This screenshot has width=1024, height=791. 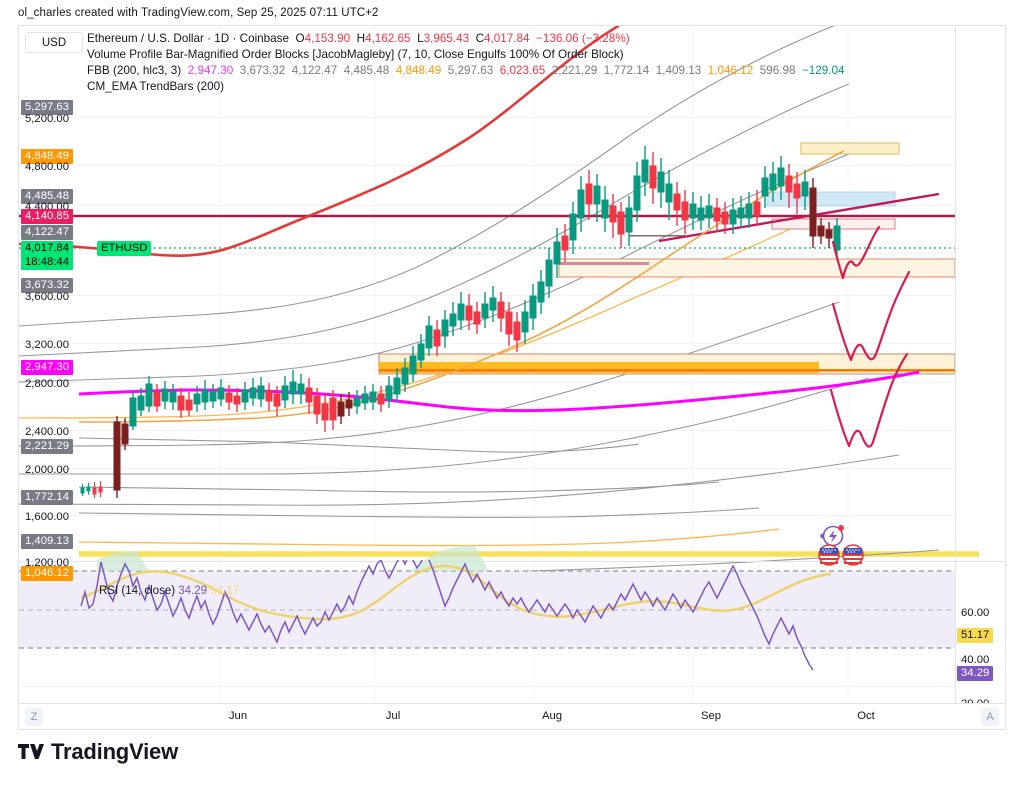 I want to click on rsi-line, so click(x=447, y=615).